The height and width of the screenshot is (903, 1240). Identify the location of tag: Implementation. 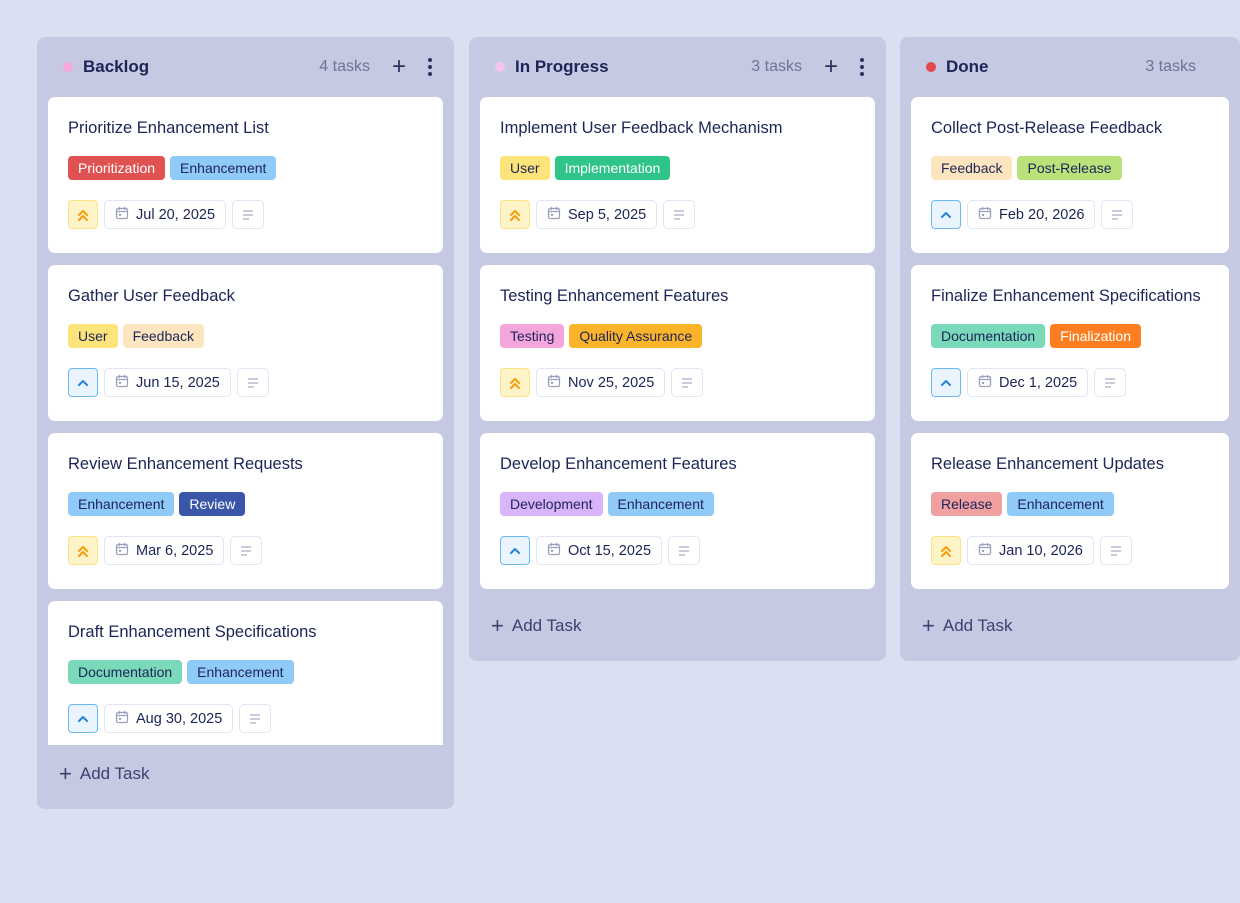
(612, 168).